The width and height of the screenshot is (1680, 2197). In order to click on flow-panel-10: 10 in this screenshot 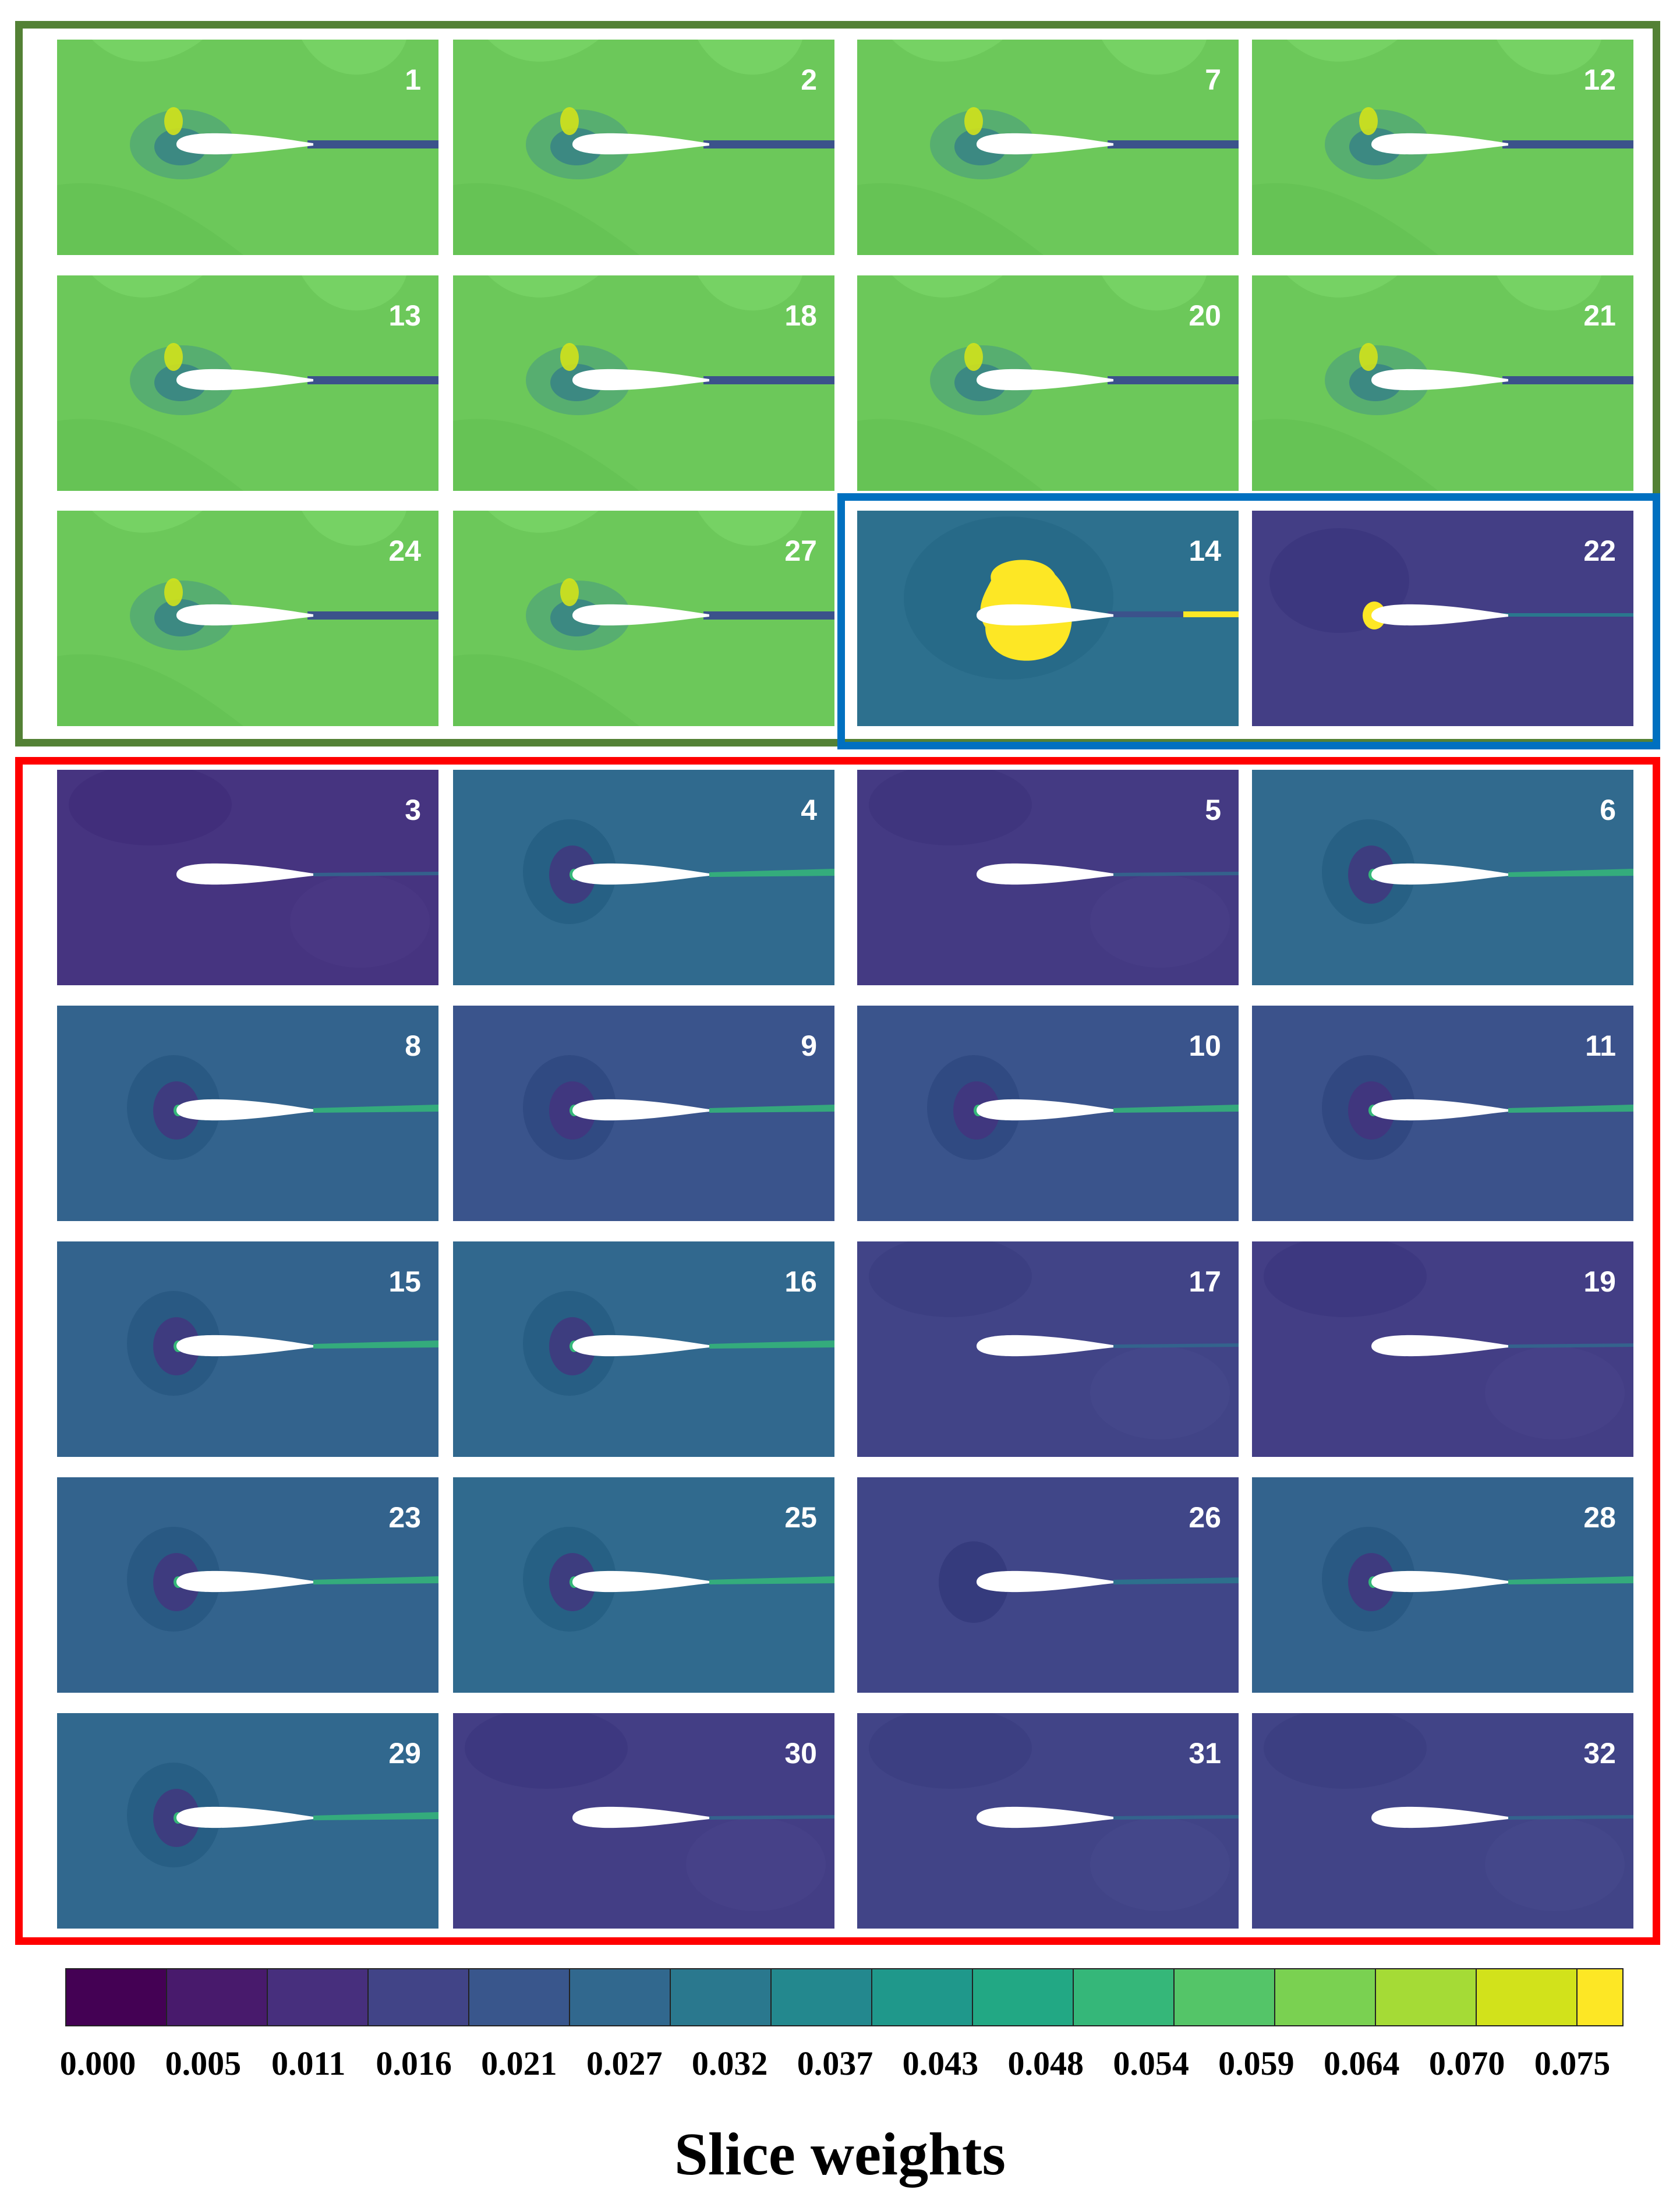, I will do `click(1048, 1113)`.